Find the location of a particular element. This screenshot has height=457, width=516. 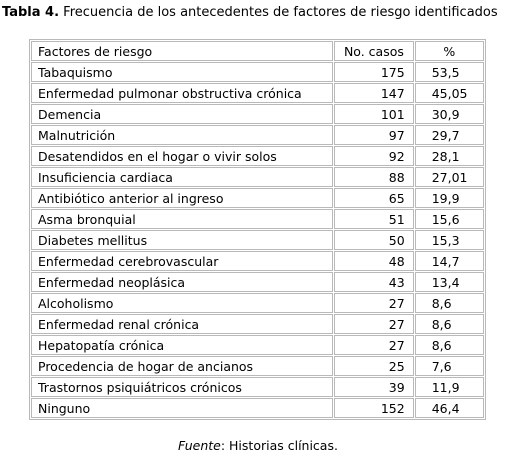

header-factores: Factores de riesgo is located at coordinates (182, 51).